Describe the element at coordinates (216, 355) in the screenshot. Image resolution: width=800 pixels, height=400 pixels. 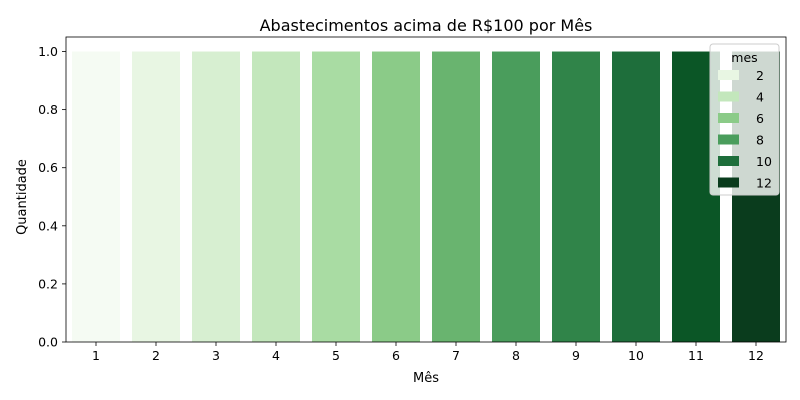
I see `x-tick-label: 3` at that location.